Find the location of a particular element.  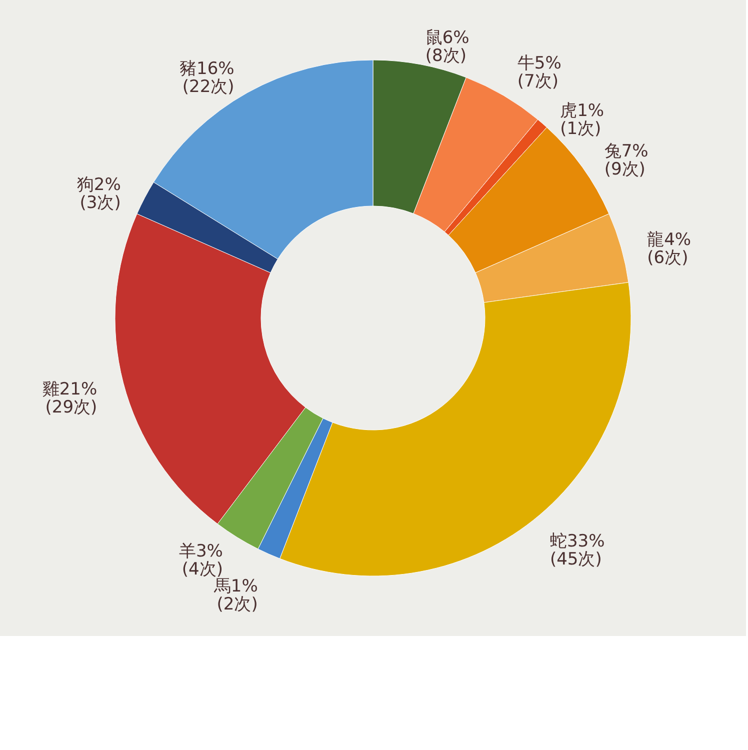

slice-label: 狗2% (3次) is located at coordinates (98, 194).